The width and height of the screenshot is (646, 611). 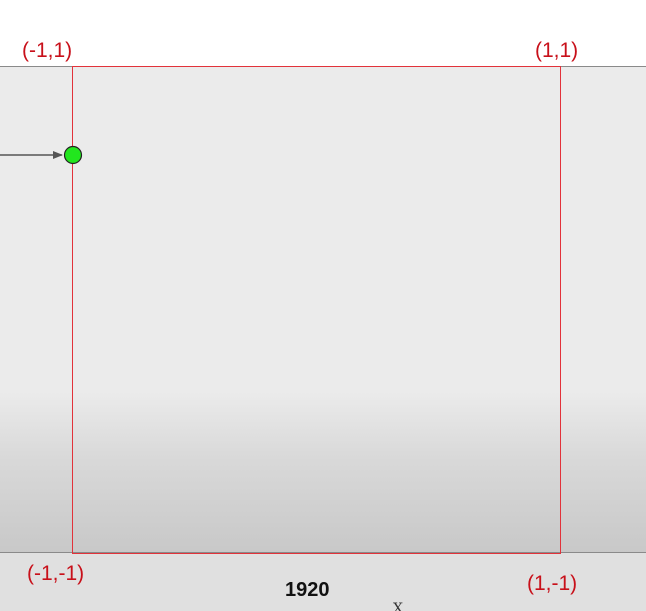 I want to click on axis-label: X, so click(x=398, y=606).